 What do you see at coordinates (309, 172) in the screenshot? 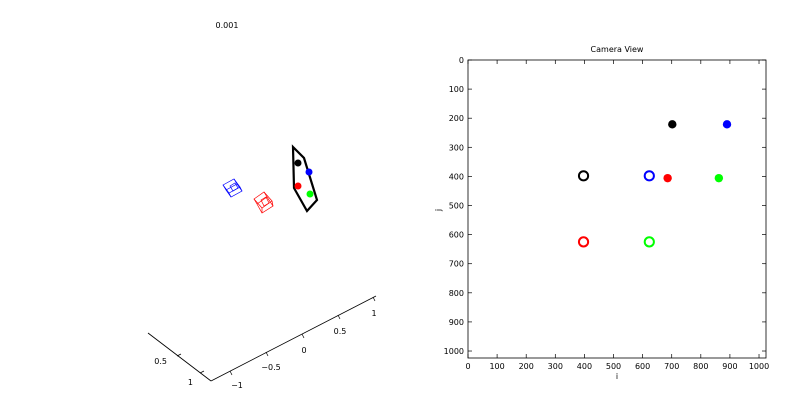
I see `marker-blue` at bounding box center [309, 172].